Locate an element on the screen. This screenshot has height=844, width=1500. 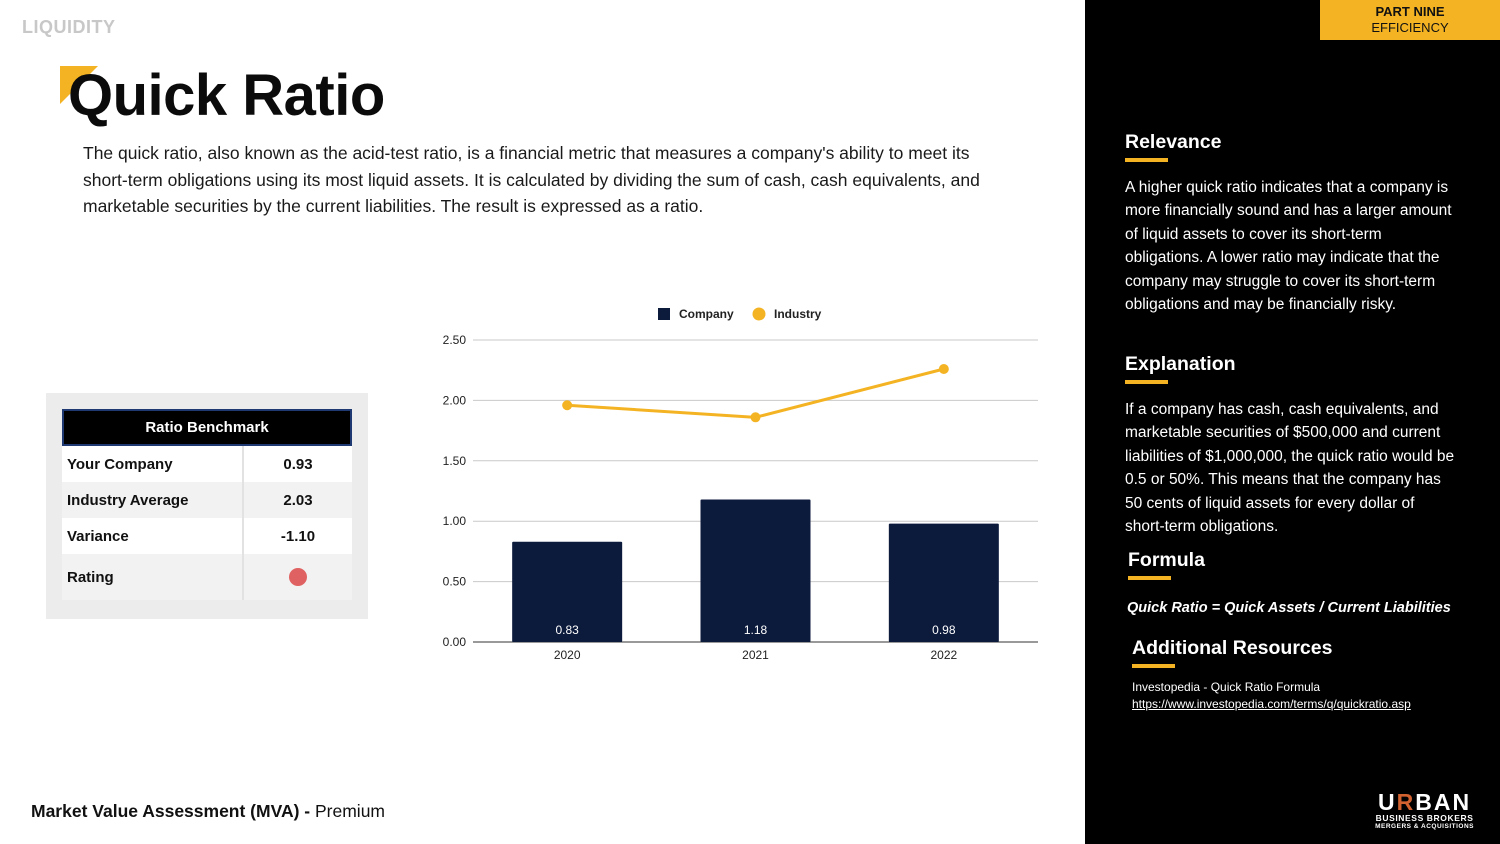
title-block: Quick Ratio is located at coordinates (222, 96).